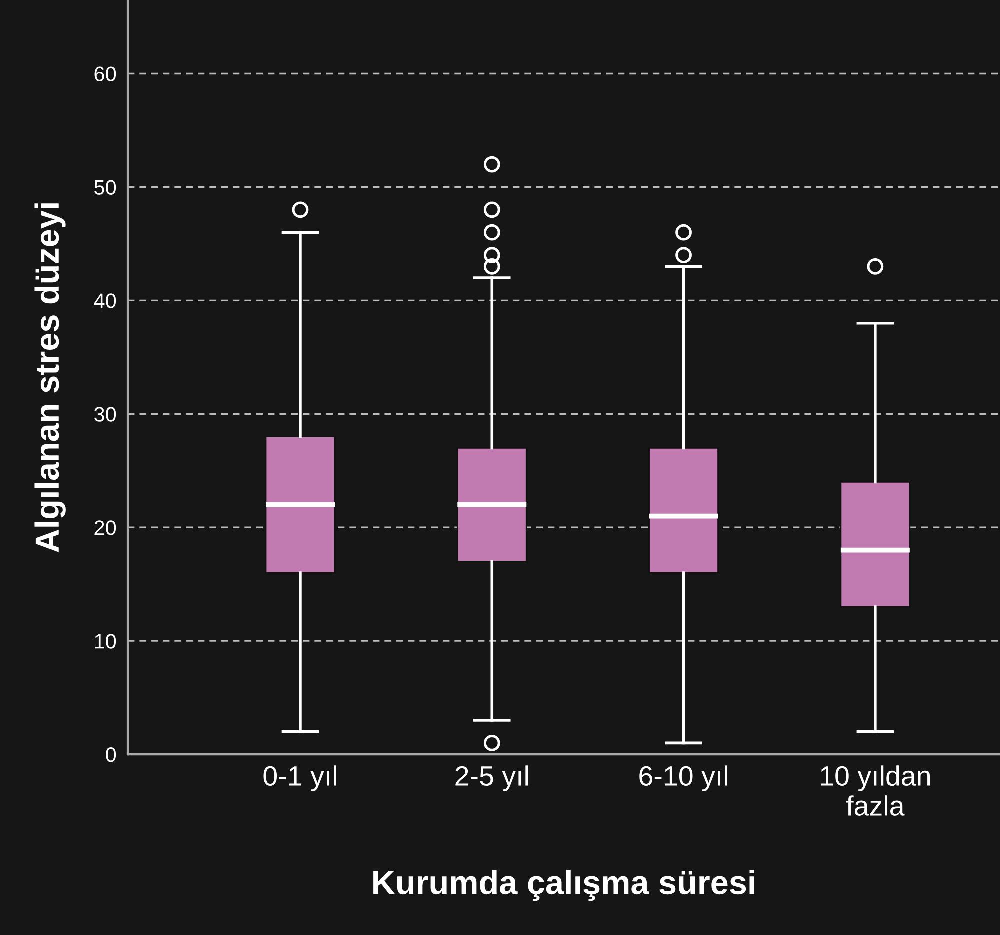 The image size is (1000, 935). Describe the element at coordinates (564, 886) in the screenshot. I see `x-axis-title: Kurumda çalışma süresi` at that location.